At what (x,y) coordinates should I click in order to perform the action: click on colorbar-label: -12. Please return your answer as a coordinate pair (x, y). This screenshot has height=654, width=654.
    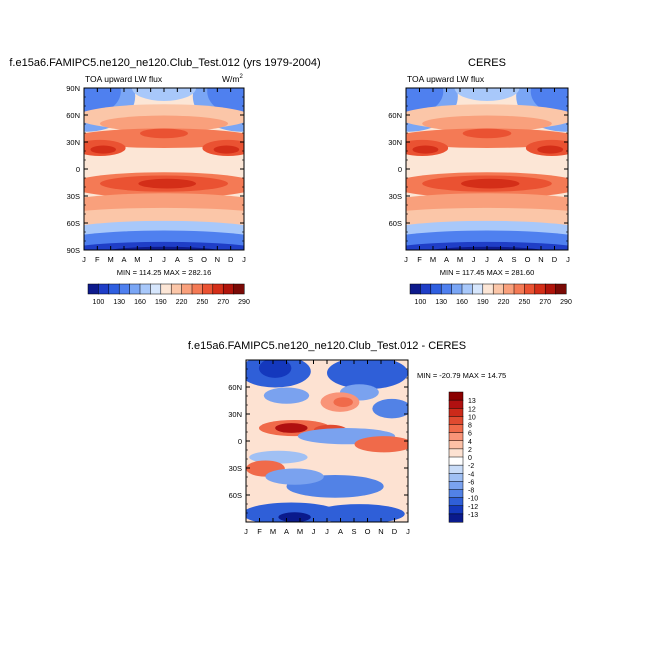
    Looking at the image, I should click on (473, 507).